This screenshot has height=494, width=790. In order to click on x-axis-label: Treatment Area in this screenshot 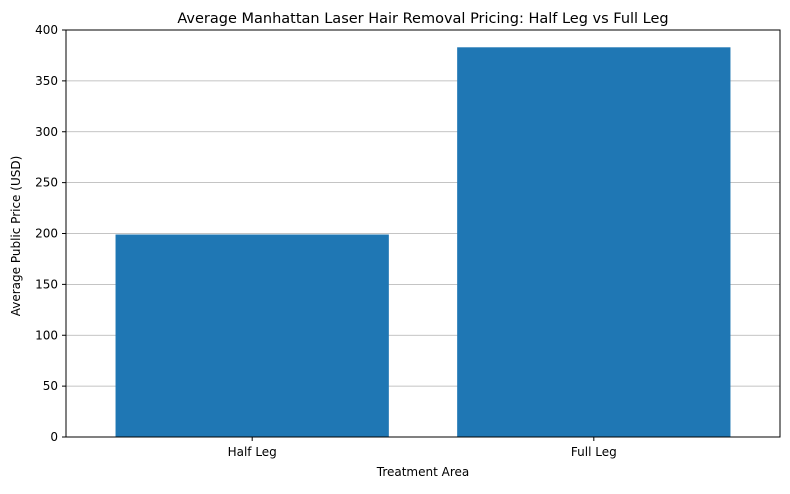, I will do `click(423, 472)`.